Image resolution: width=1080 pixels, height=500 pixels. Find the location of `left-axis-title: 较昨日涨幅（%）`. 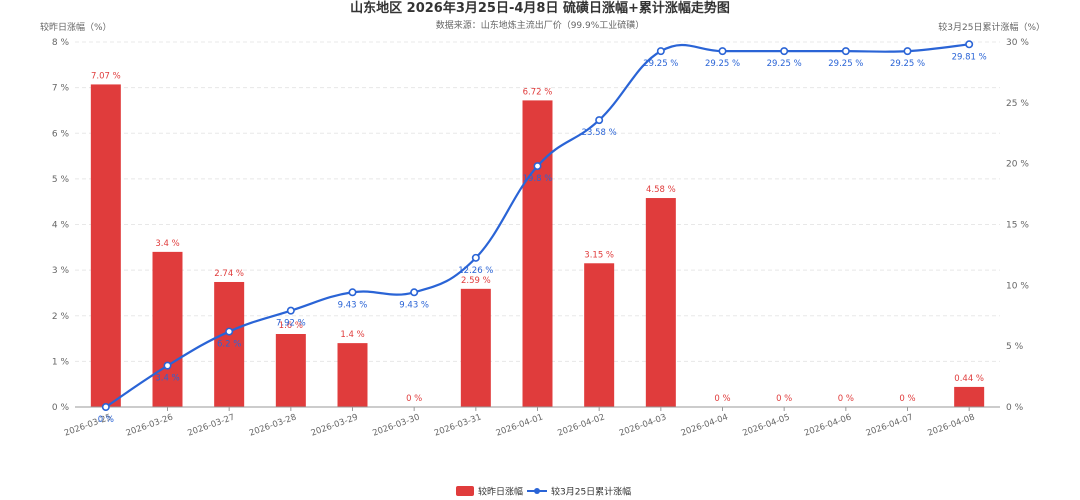

left-axis-title: 较昨日涨幅（%） is located at coordinates (76, 27).